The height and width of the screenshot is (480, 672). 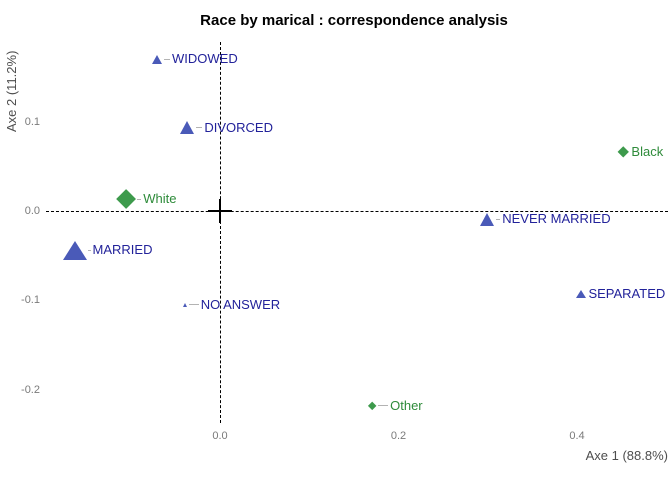 What do you see at coordinates (577, 436) in the screenshot?
I see `x-tick-label: 0.4` at bounding box center [577, 436].